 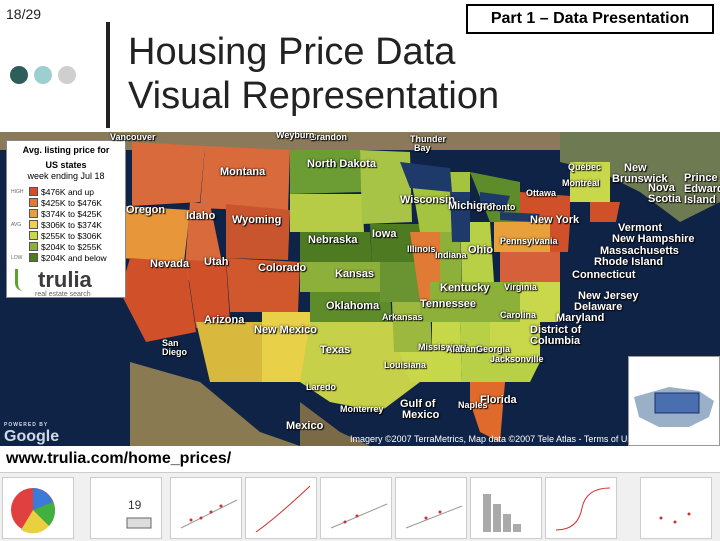 What do you see at coordinates (639, 251) in the screenshot?
I see `label-massachusetts: Massachusetts` at bounding box center [639, 251].